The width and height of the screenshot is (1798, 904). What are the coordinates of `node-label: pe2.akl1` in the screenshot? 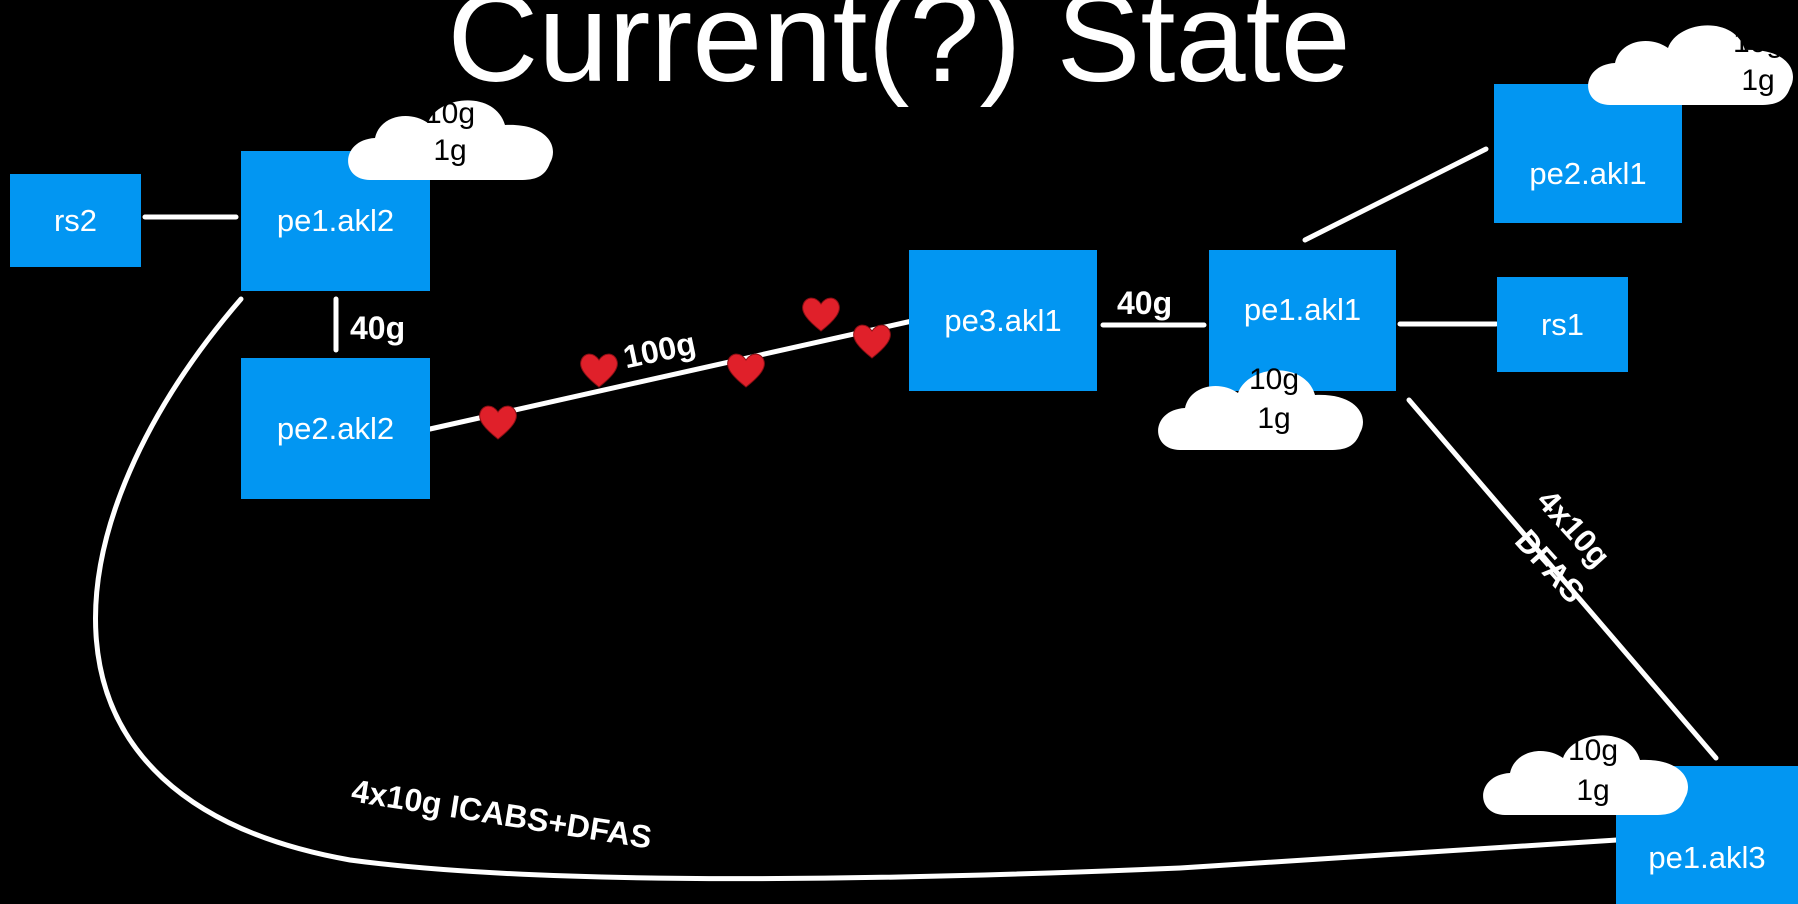 It's located at (1588, 173).